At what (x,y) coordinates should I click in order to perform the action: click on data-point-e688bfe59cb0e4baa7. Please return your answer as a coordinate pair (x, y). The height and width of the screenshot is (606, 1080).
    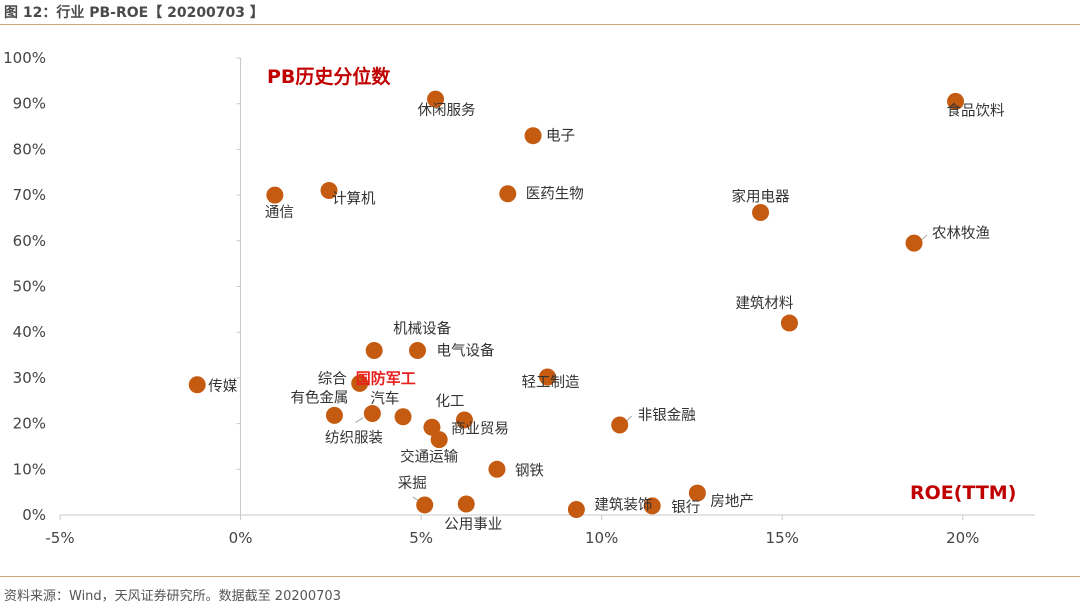
    Looking at the image, I should click on (697, 493).